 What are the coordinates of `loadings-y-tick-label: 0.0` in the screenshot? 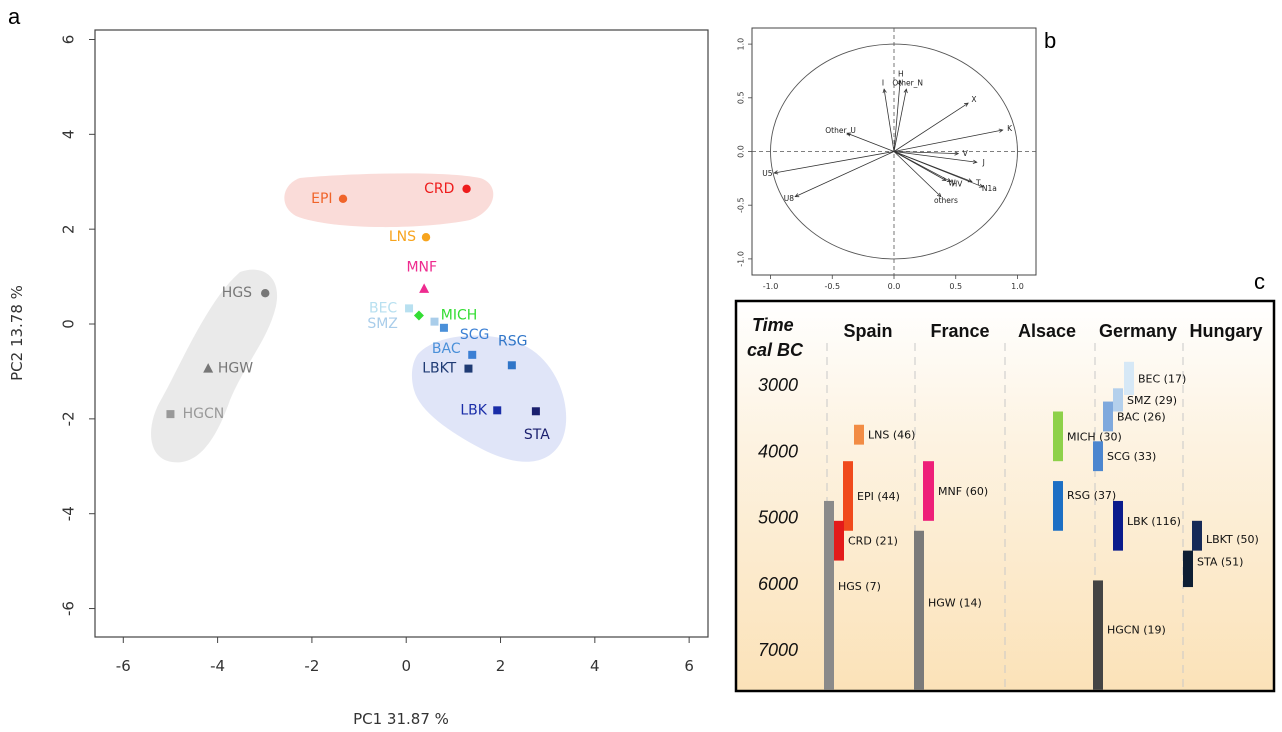 It's located at (741, 151).